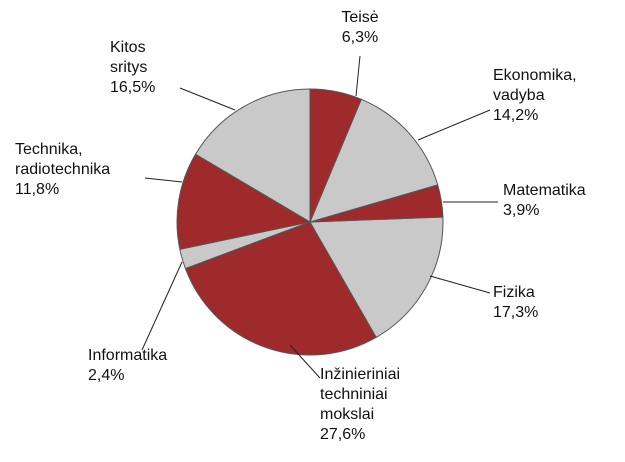  I want to click on slice-label: Ekonomika, vadyba 14,2%, so click(535, 96).